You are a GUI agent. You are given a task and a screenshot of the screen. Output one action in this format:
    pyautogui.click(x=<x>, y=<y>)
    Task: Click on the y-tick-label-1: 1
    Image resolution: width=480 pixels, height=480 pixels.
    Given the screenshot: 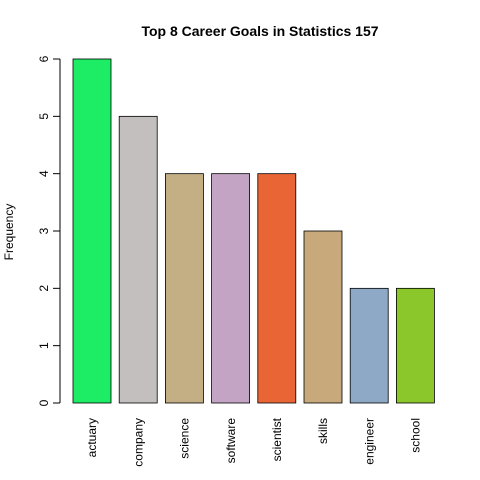 What is the action you would take?
    pyautogui.click(x=44, y=345)
    